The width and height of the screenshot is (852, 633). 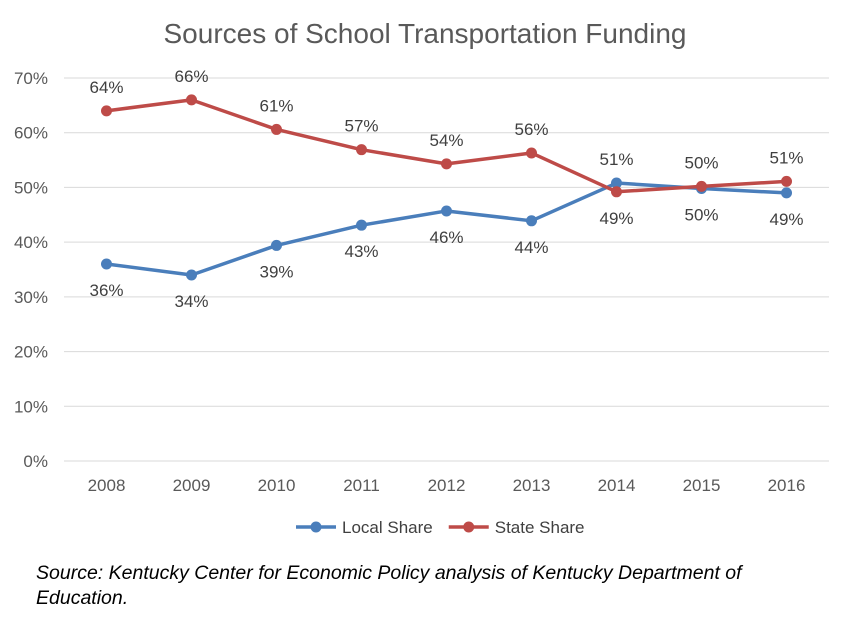 What do you see at coordinates (31, 297) in the screenshot?
I see `y-tick-label: 30%` at bounding box center [31, 297].